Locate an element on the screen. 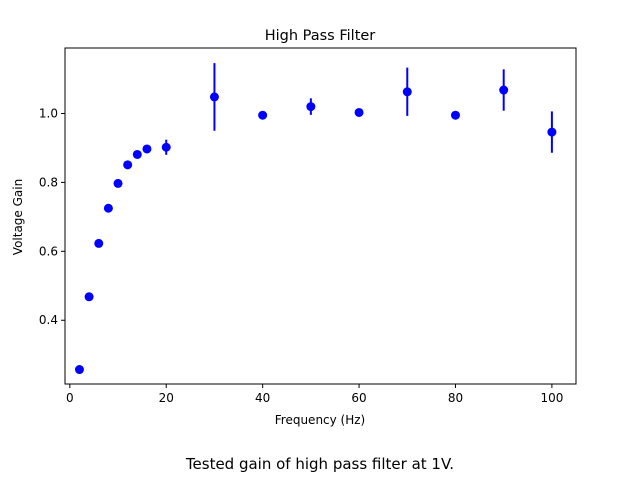 Image resolution: width=640 pixels, height=480 pixels. y-axis-ticks: 0.4 0.6 0.8 1.0 is located at coordinates (52, 216).